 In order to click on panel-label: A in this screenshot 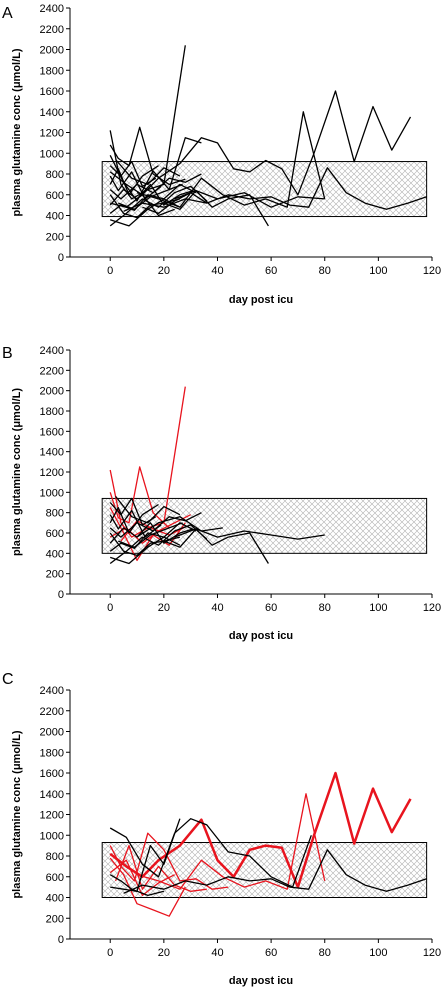, I will do `click(7, 13)`.